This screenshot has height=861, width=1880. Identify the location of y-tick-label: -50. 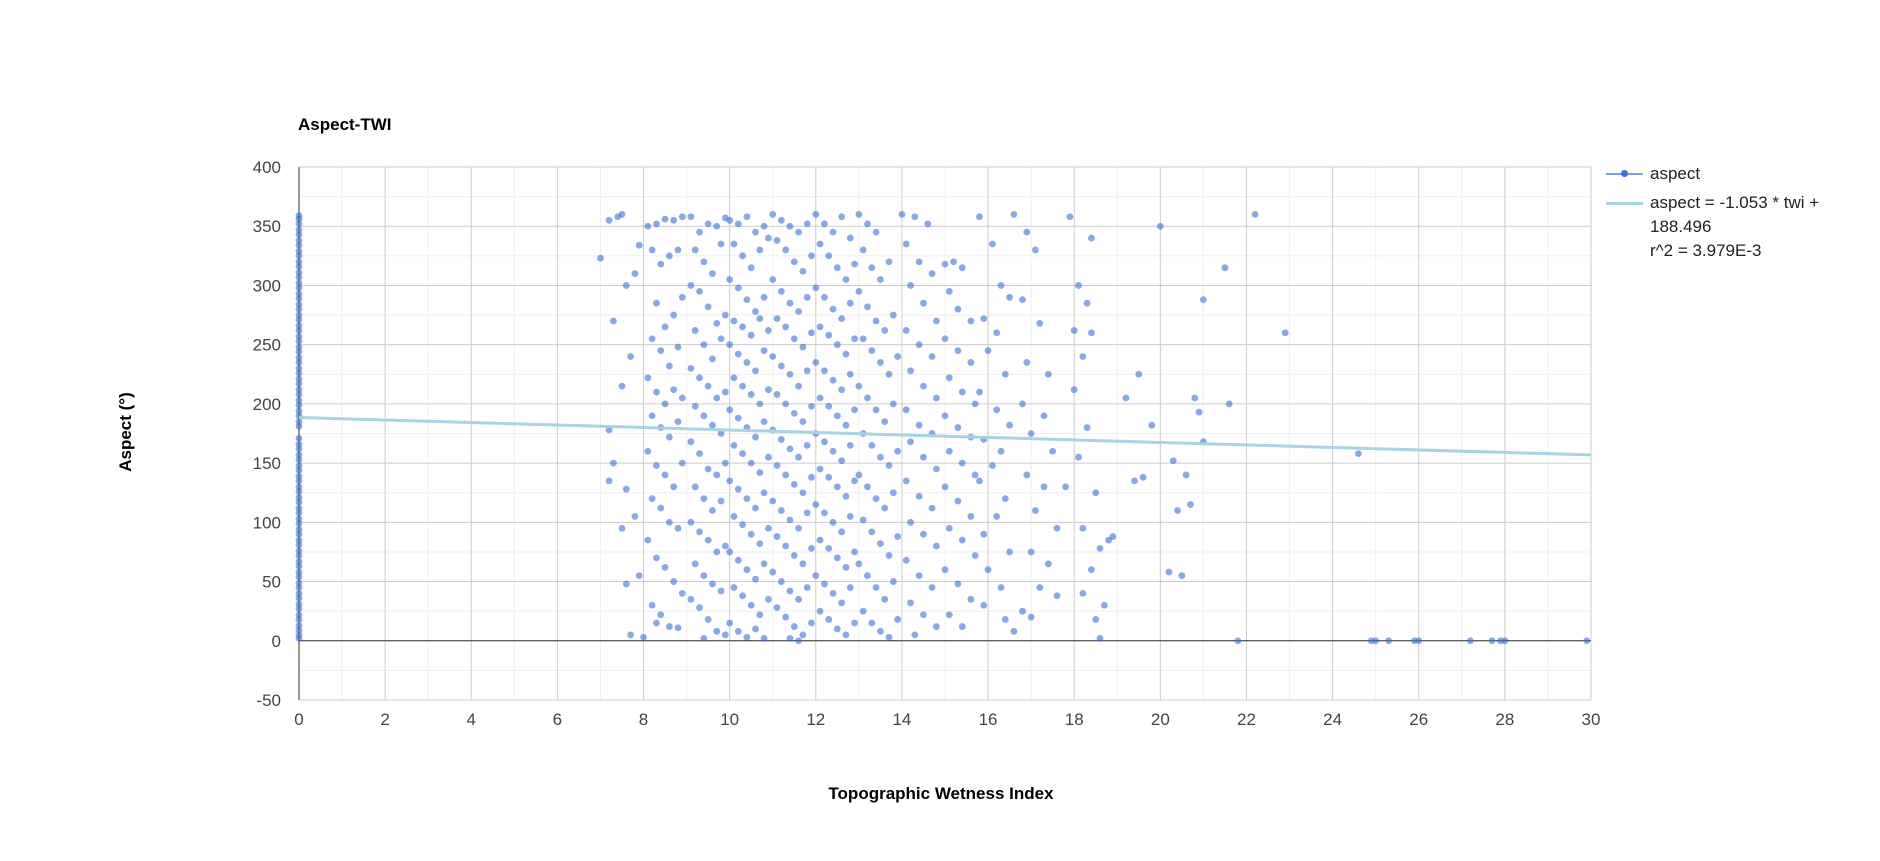
(268, 700).